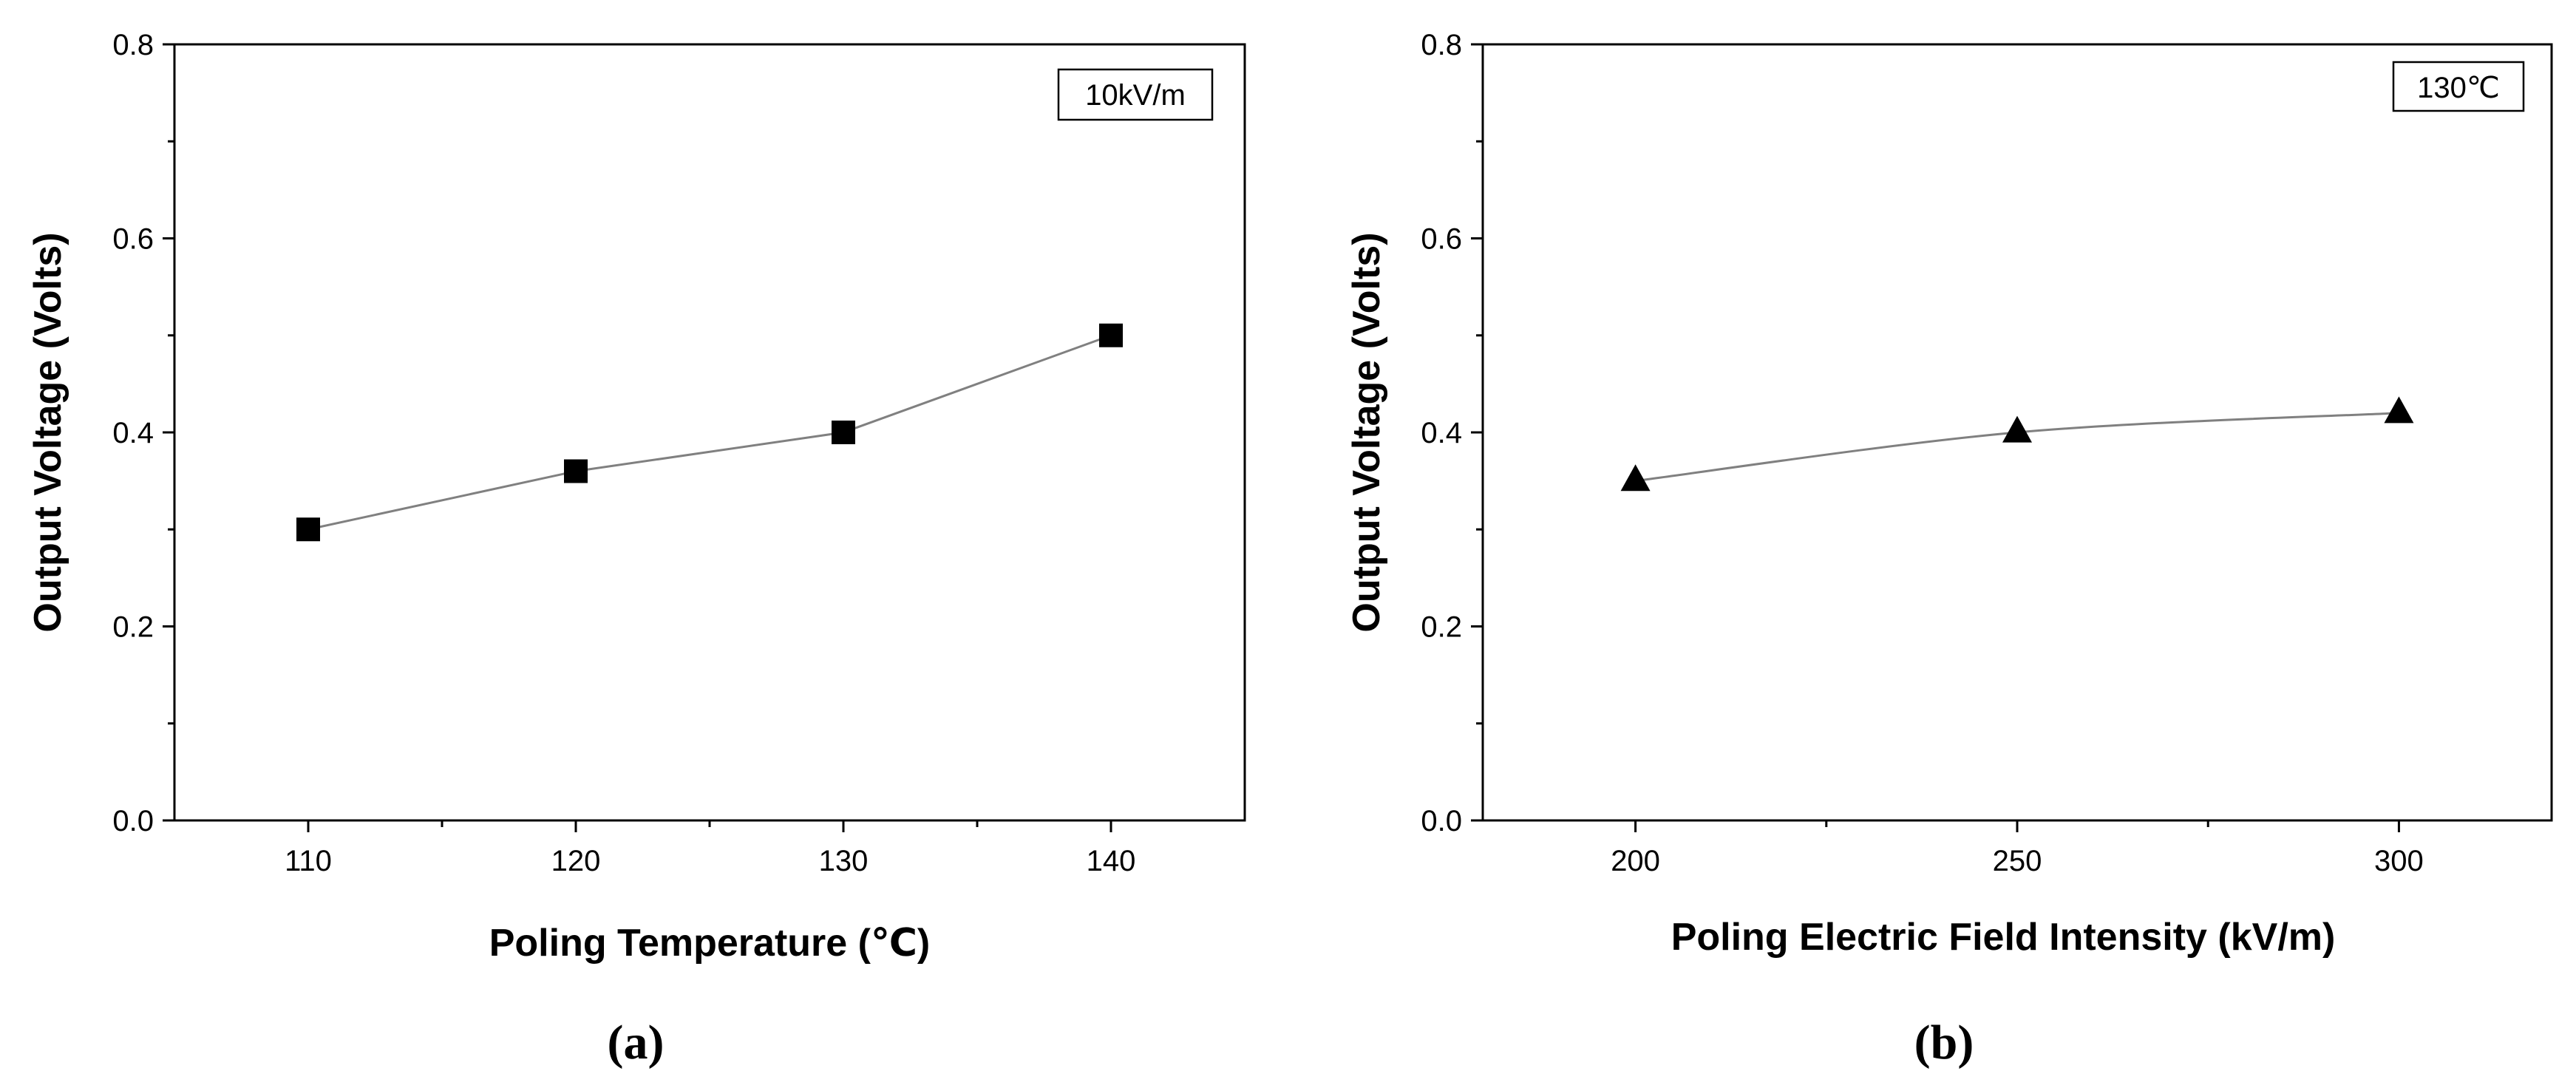  Describe the element at coordinates (1441, 433) in the screenshot. I see `y-tick-label-b-2: 0.4` at that location.